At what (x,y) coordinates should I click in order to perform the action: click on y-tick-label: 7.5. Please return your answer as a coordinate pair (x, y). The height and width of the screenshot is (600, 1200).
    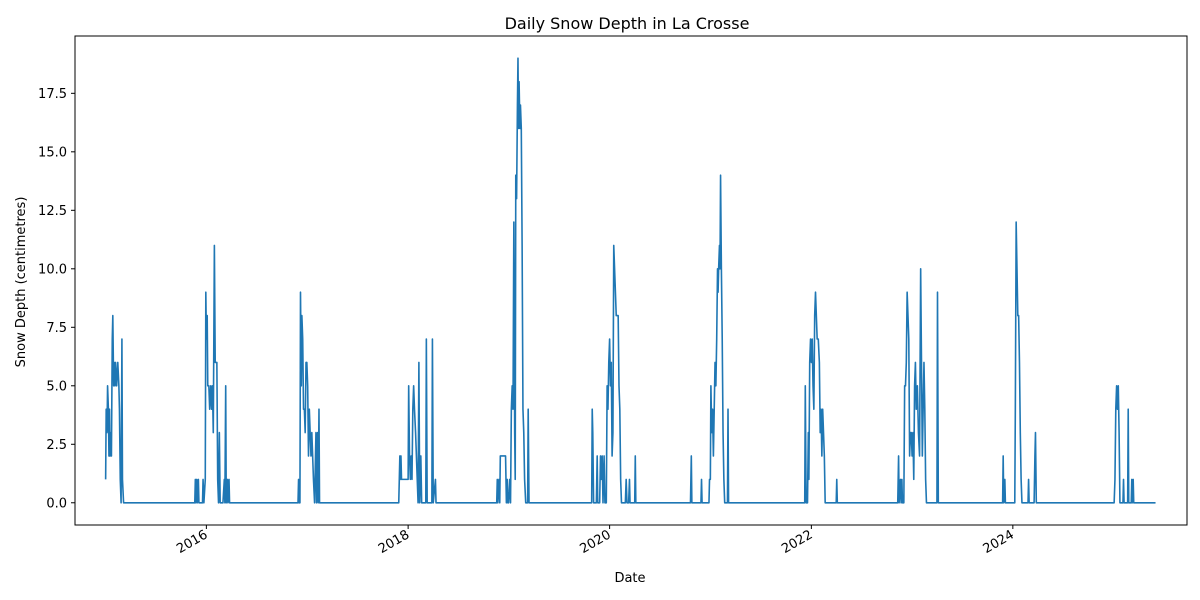
    Looking at the image, I should click on (56, 328).